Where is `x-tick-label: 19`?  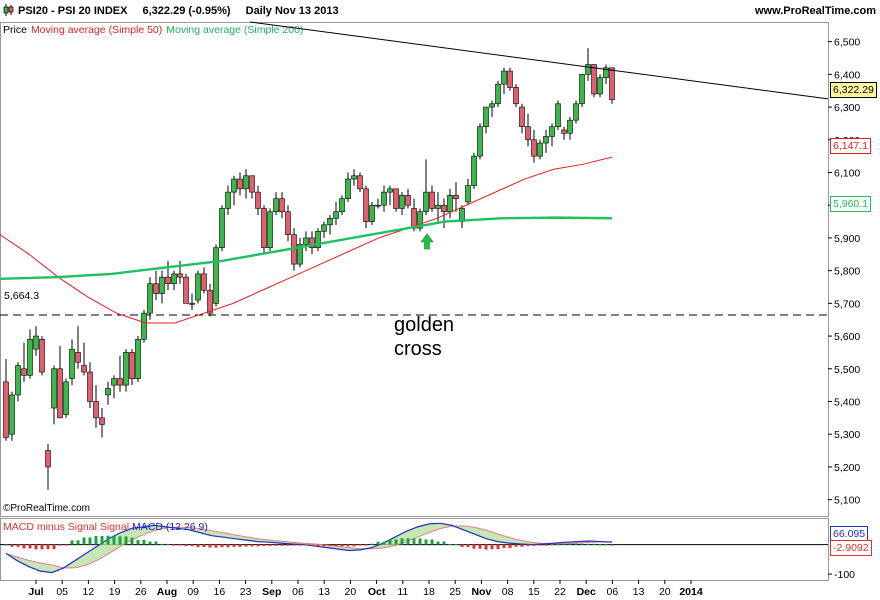
x-tick-label: 19 is located at coordinates (115, 592).